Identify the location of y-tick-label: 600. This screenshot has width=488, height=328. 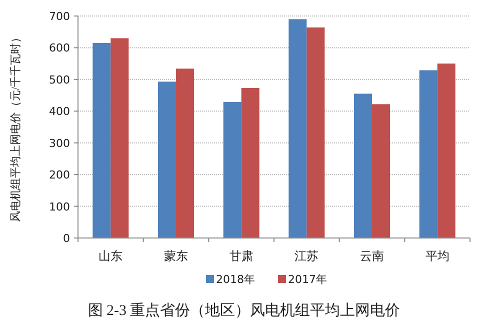
(59, 48).